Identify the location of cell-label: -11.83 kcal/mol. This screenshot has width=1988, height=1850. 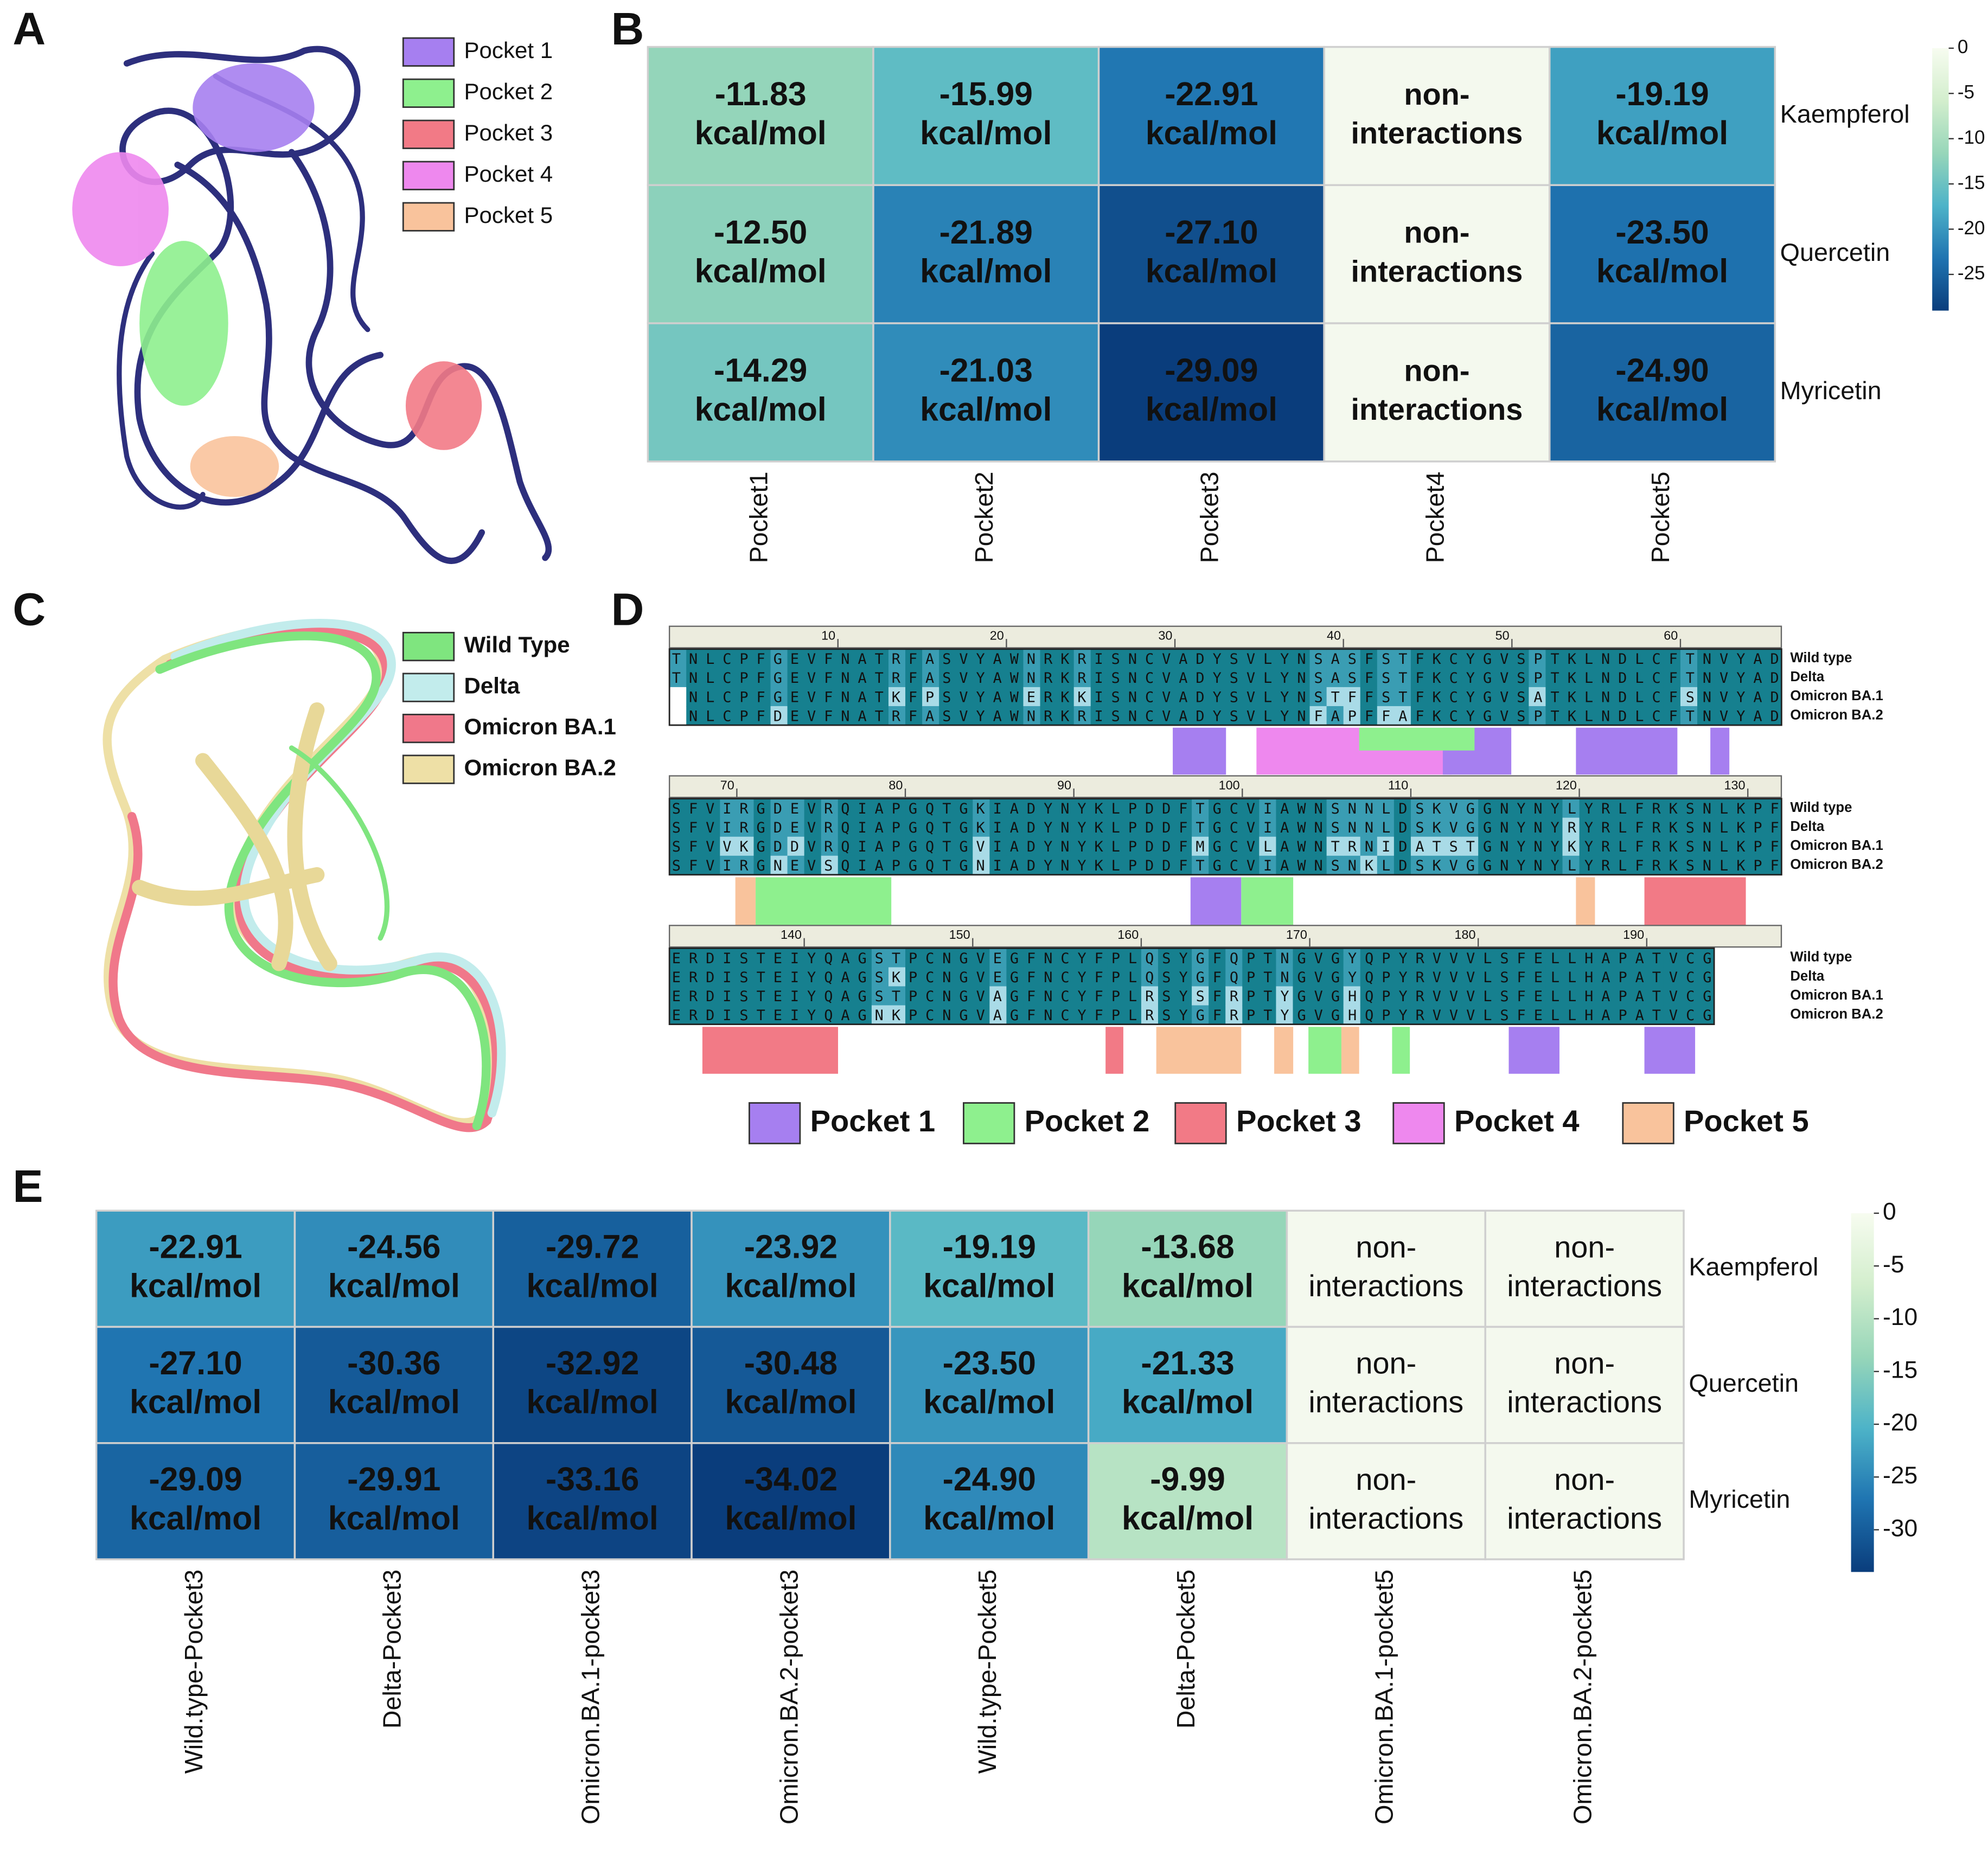
(761, 113).